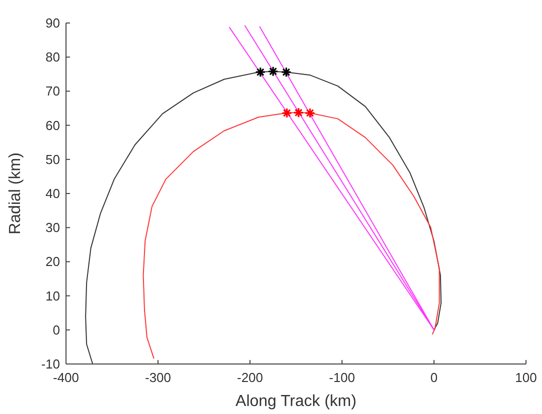 The height and width of the screenshot is (414, 542). What do you see at coordinates (296, 401) in the screenshot?
I see `x-axis-title: Along Track (km)` at bounding box center [296, 401].